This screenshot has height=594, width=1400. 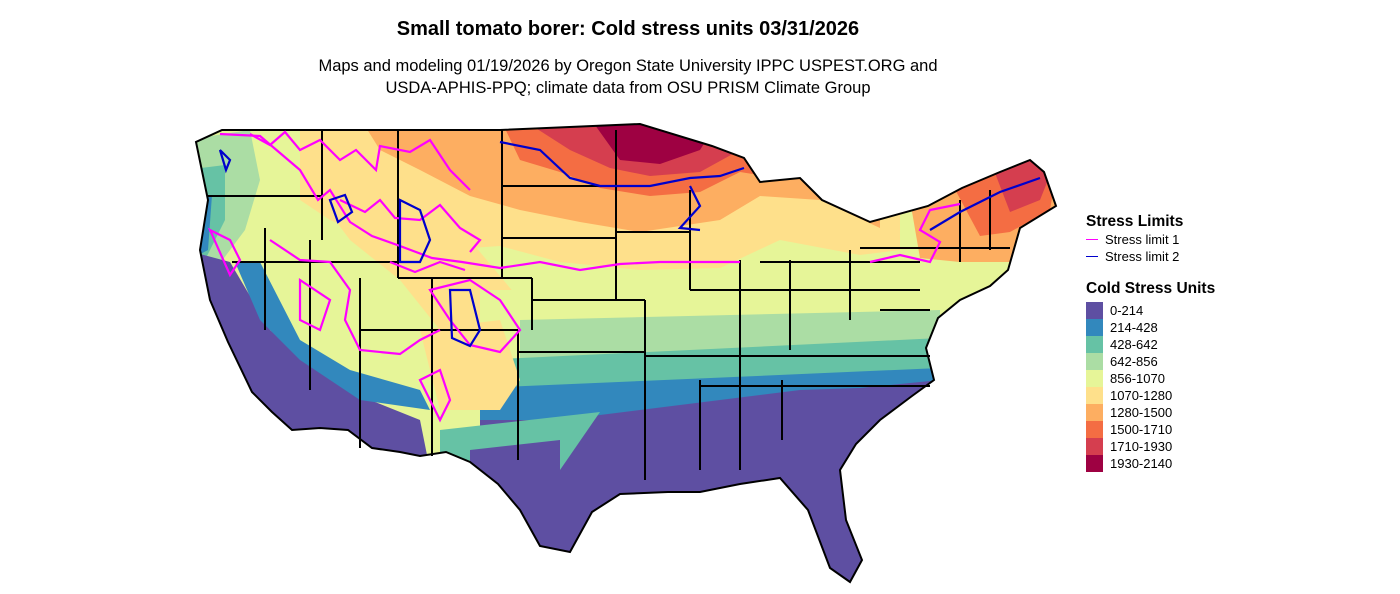 I want to click on stress-limit-1-swatch, so click(x=1092, y=239).